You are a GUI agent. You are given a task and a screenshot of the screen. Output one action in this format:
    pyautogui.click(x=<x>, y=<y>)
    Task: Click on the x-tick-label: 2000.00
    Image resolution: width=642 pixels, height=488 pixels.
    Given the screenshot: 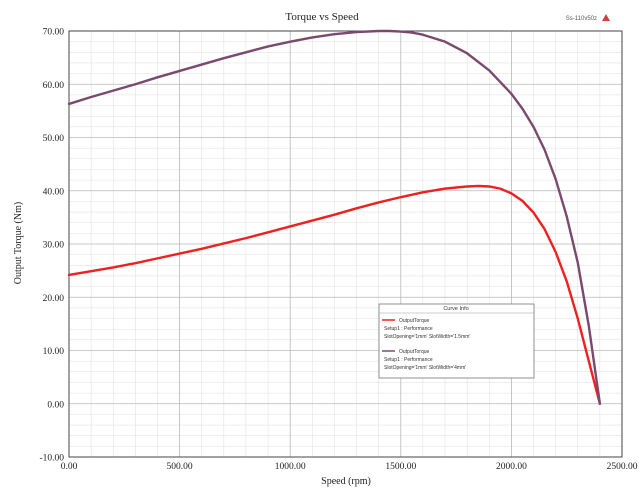 What is the action you would take?
    pyautogui.click(x=511, y=467)
    